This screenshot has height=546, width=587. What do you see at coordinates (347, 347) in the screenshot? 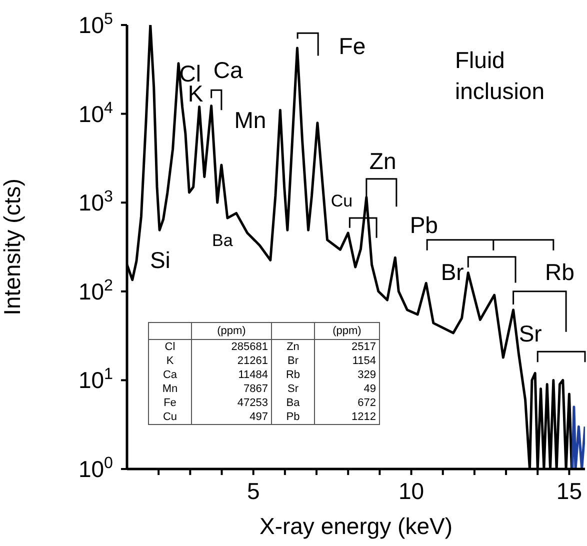
I see `annotation: 2517` at bounding box center [347, 347].